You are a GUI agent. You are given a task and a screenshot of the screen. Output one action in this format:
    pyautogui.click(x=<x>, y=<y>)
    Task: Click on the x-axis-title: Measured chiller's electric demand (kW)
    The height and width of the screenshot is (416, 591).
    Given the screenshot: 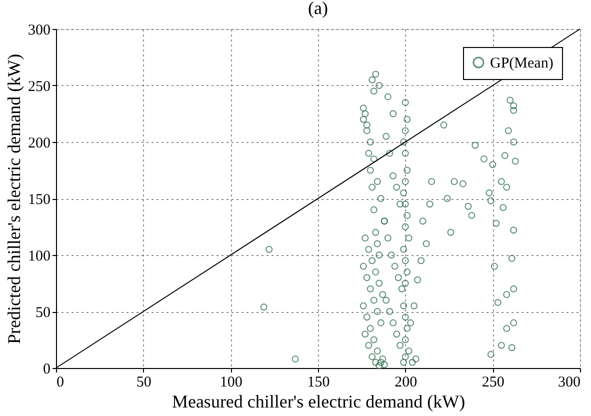 What is the action you would take?
    pyautogui.click(x=319, y=402)
    